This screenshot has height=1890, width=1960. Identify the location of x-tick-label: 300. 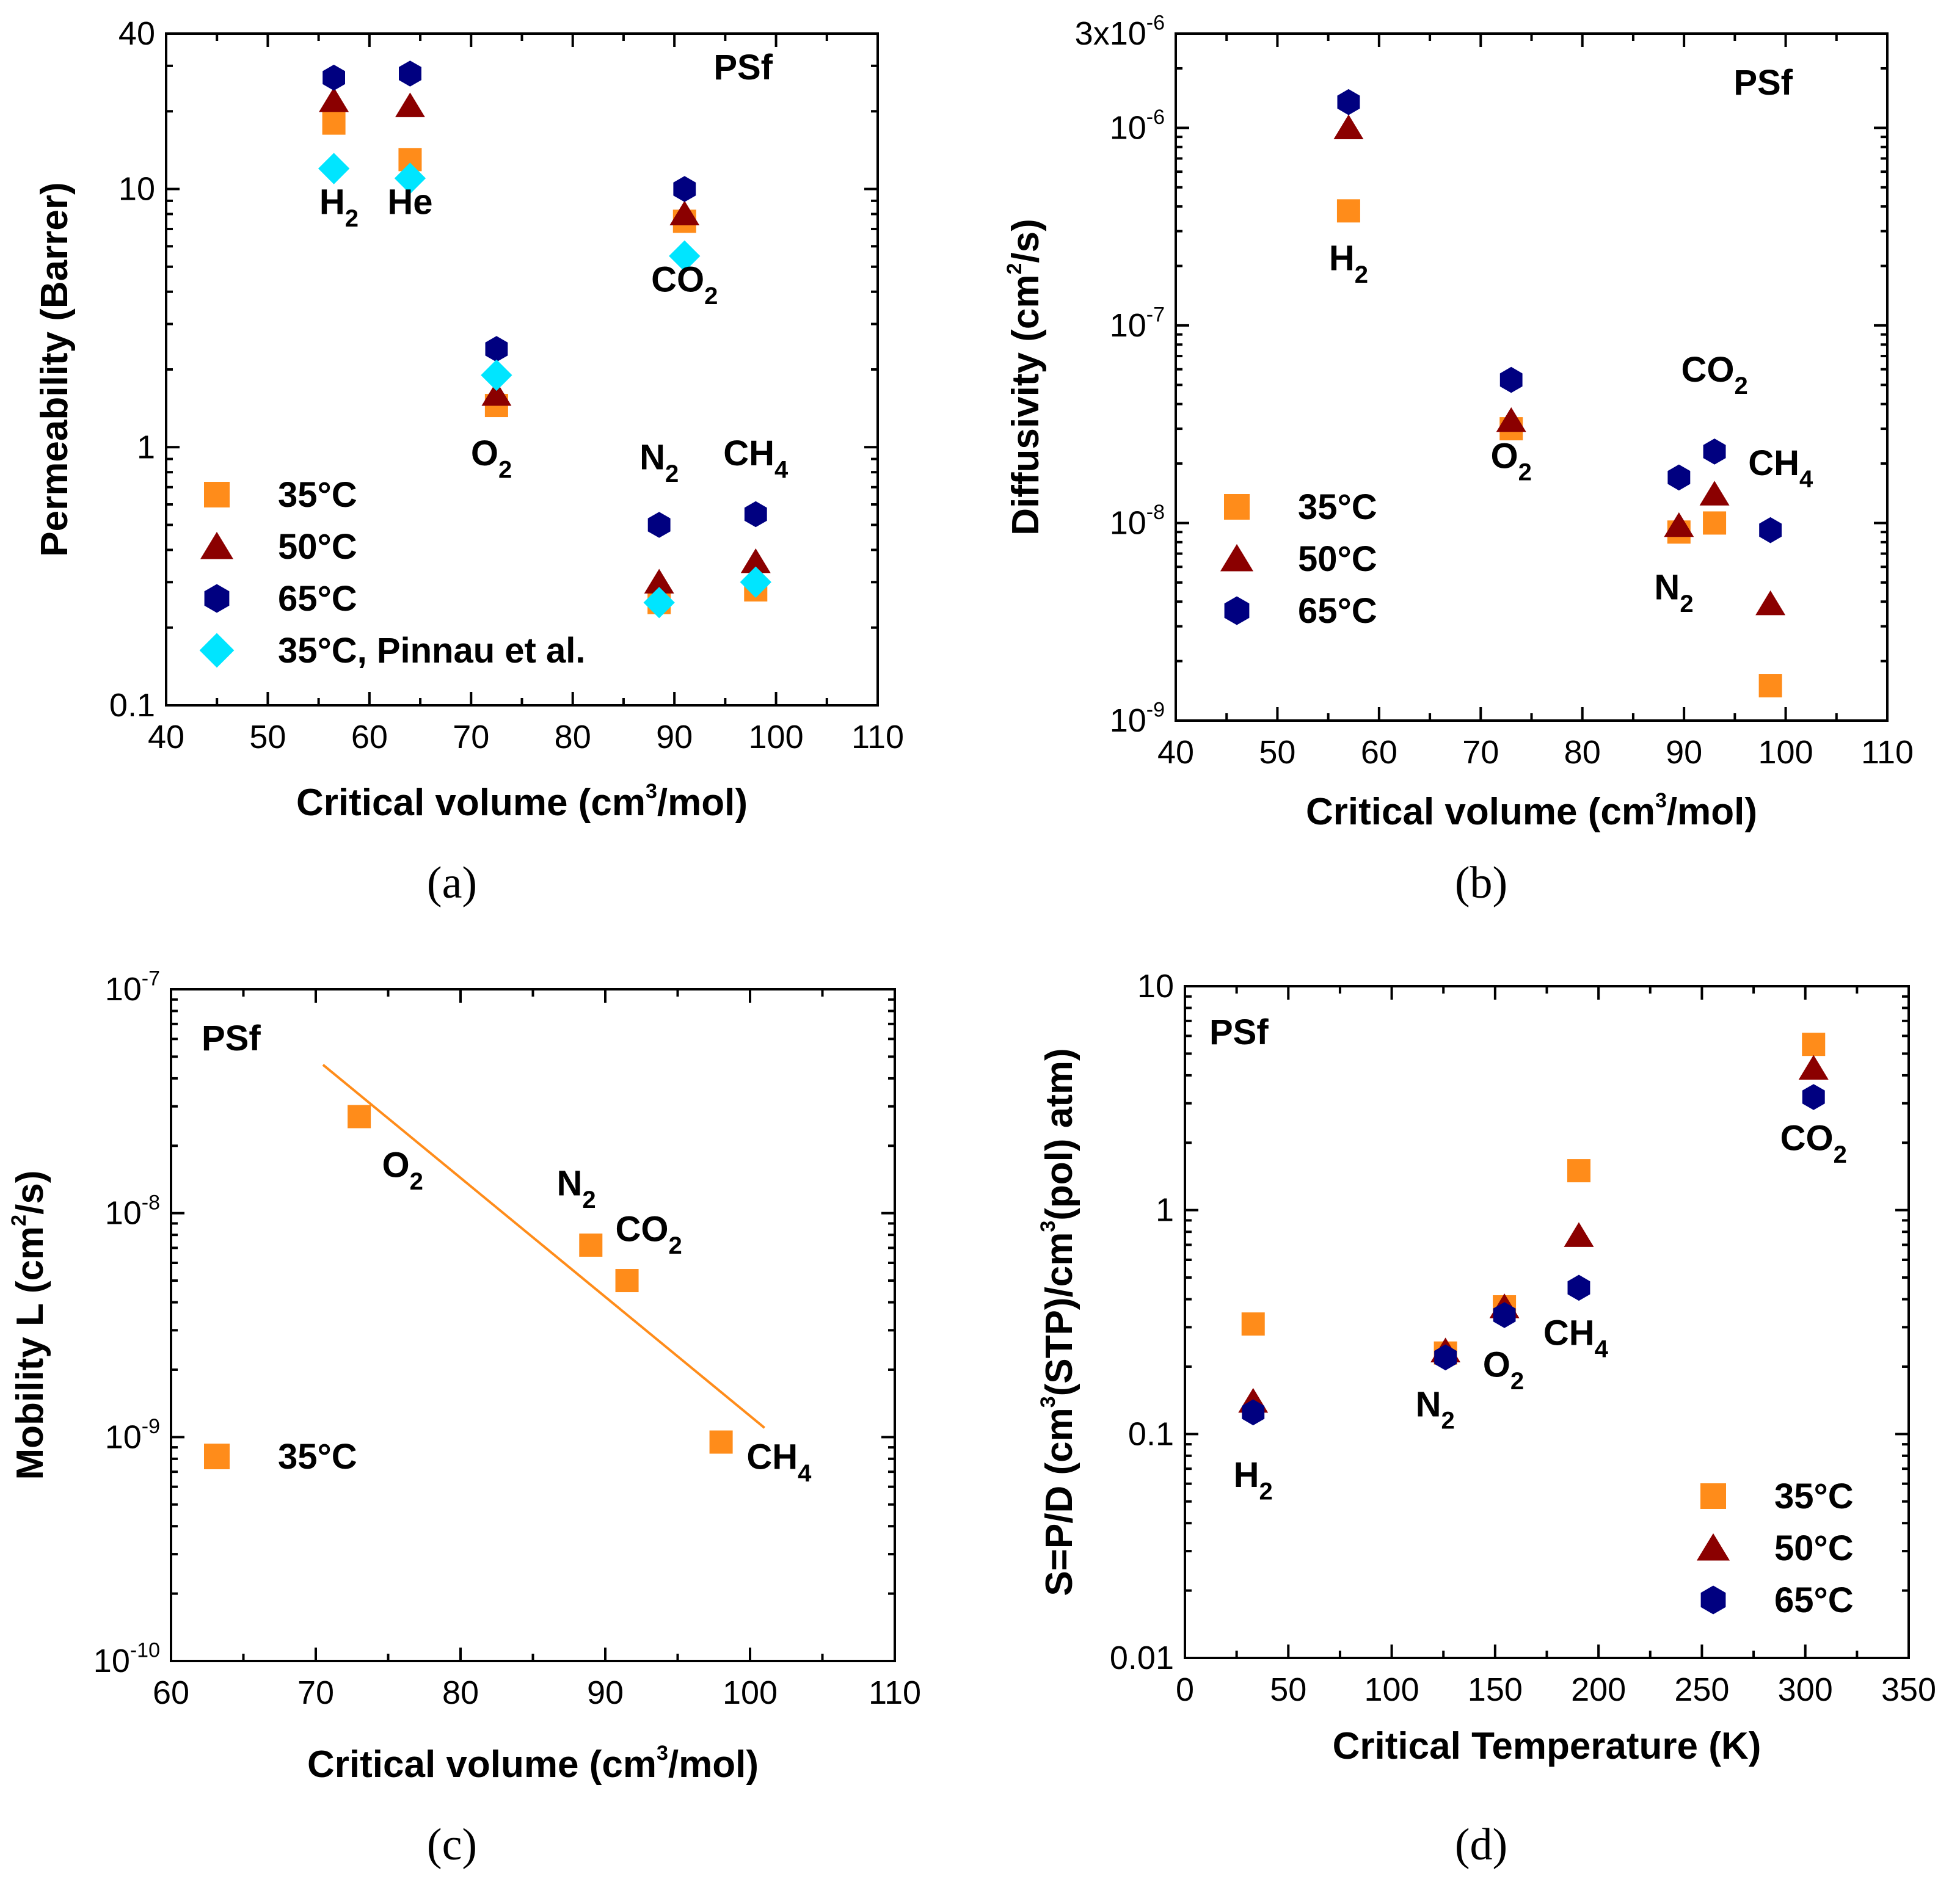
(1805, 1690).